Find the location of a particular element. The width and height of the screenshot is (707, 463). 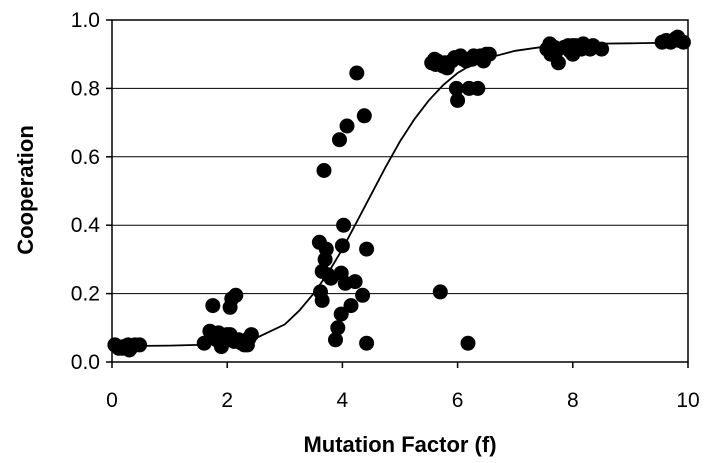

y-tick-label: 0.4 is located at coordinates (86, 225).